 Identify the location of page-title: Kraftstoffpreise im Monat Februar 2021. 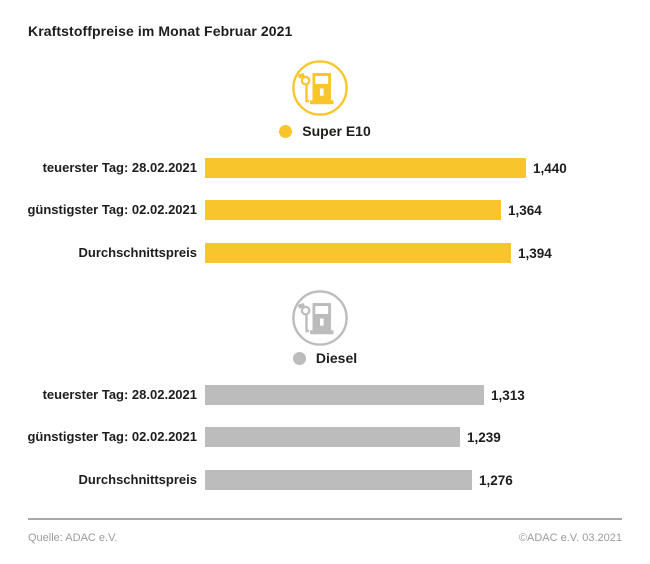
(160, 31).